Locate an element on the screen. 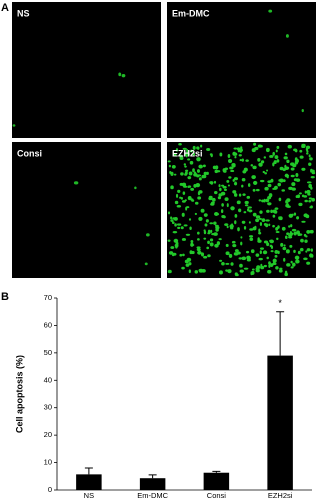 This screenshot has height=500, width=320. image-label: NS is located at coordinates (23, 13).